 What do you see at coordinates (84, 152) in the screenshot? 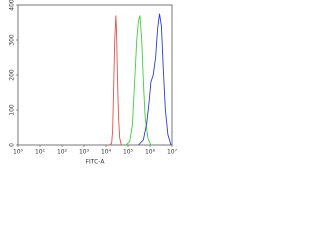
I see `x-tick-label: 10³` at bounding box center [84, 152].